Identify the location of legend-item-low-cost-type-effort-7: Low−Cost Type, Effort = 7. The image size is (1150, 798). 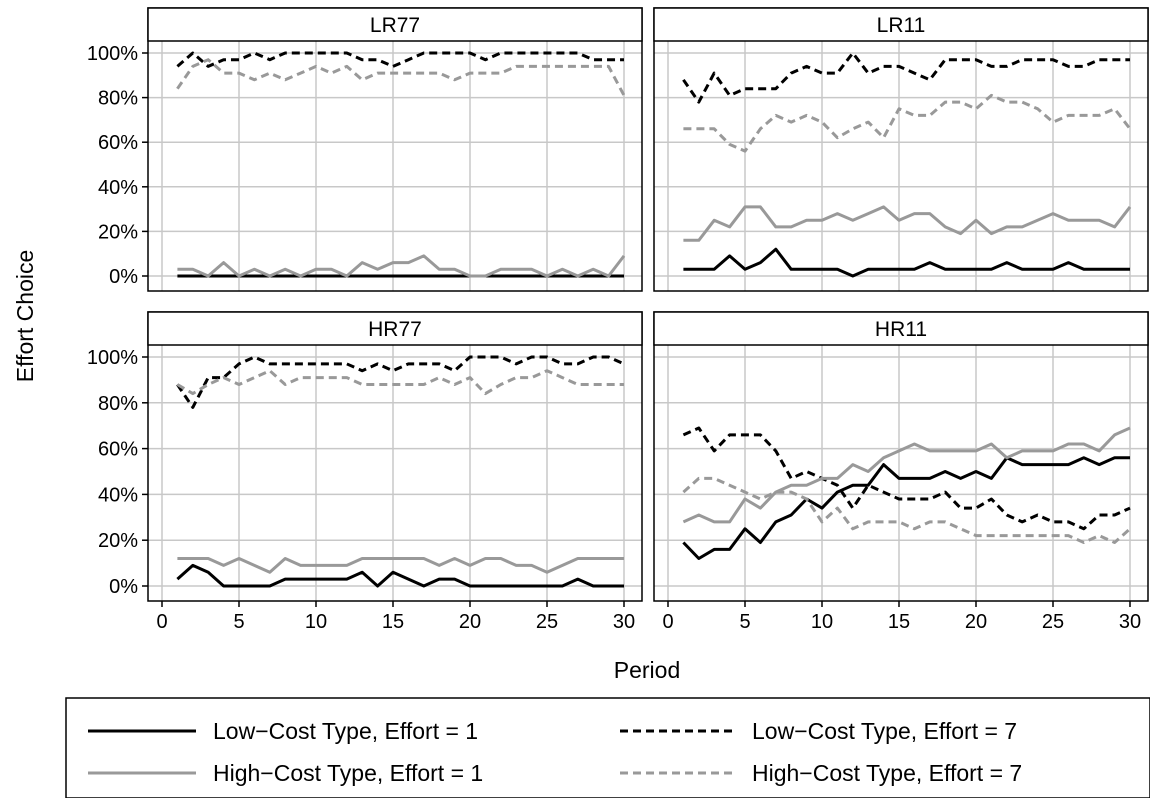
(818, 731).